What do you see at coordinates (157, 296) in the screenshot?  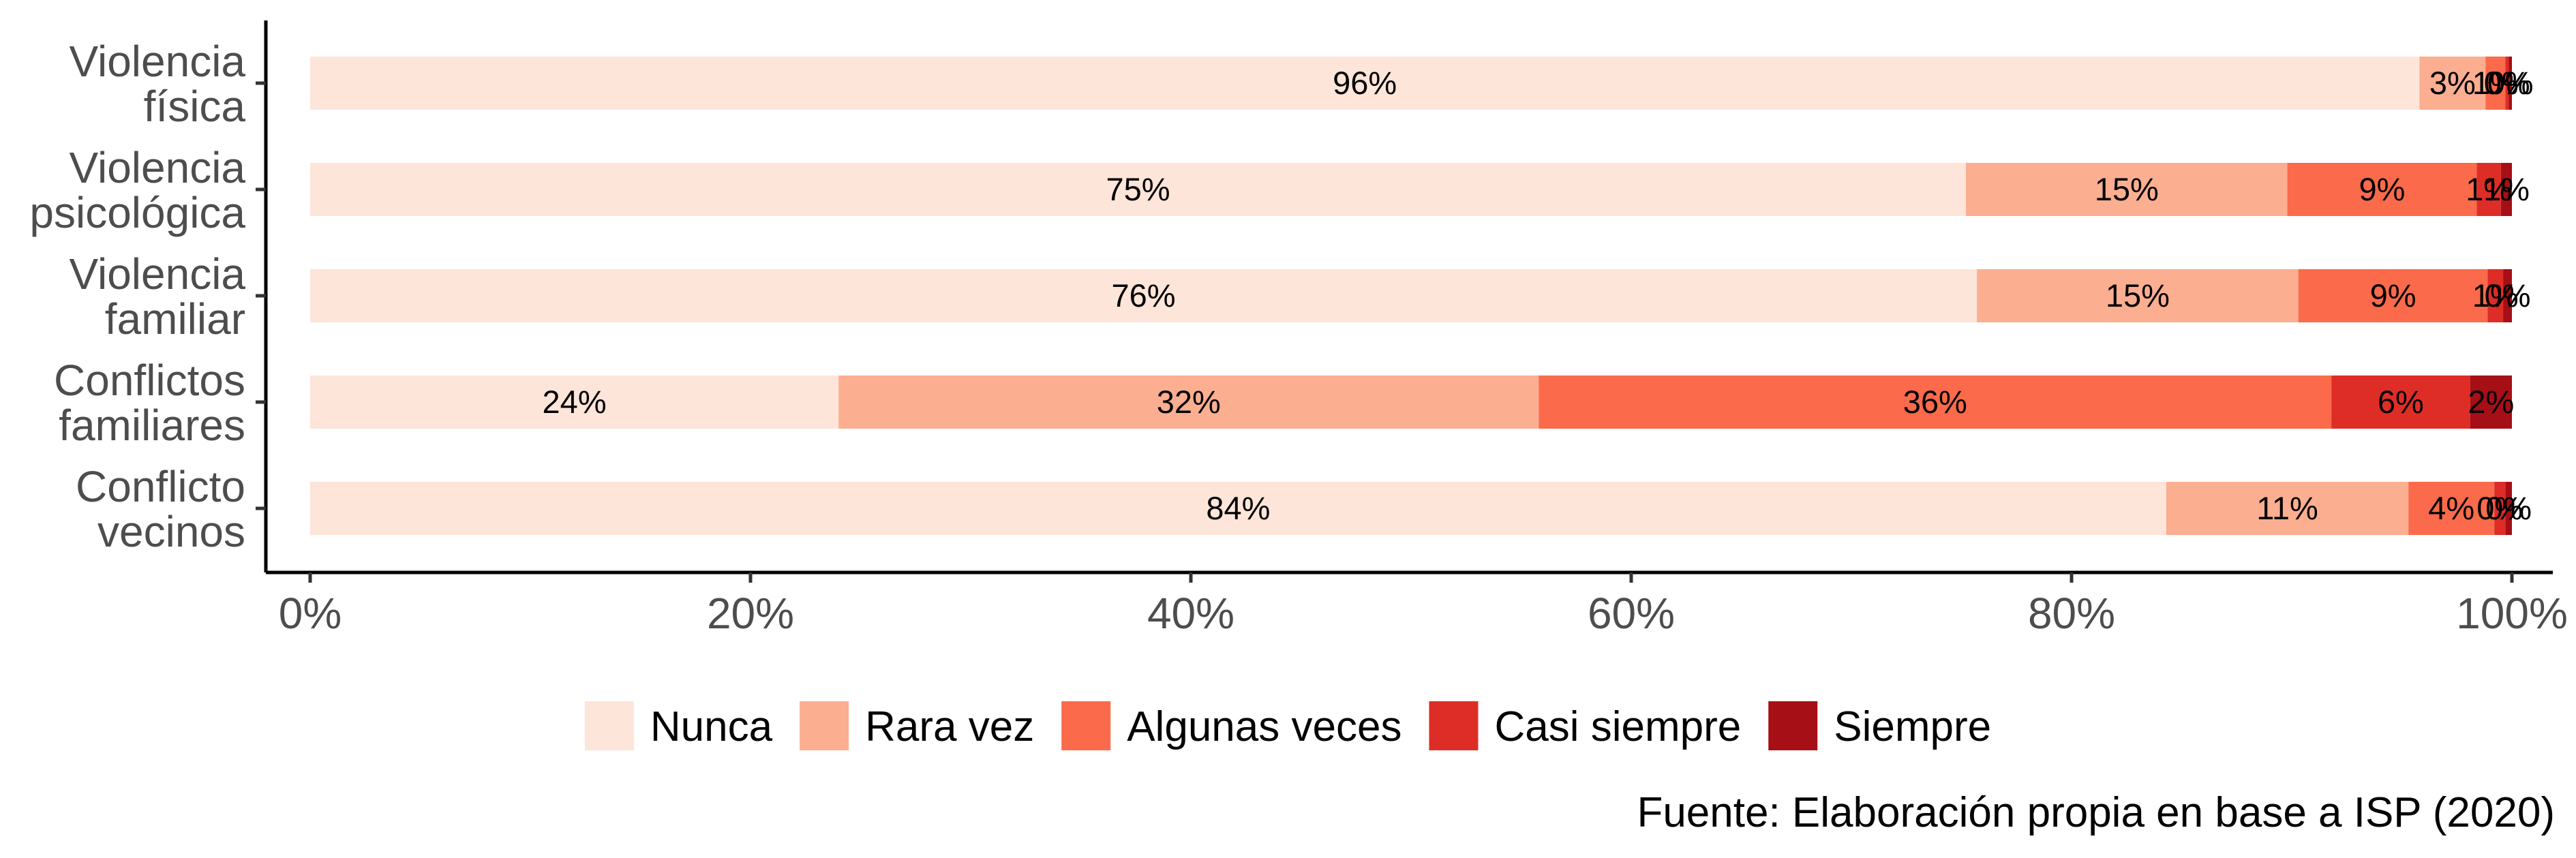 I see `category-label: Violencia familiar` at bounding box center [157, 296].